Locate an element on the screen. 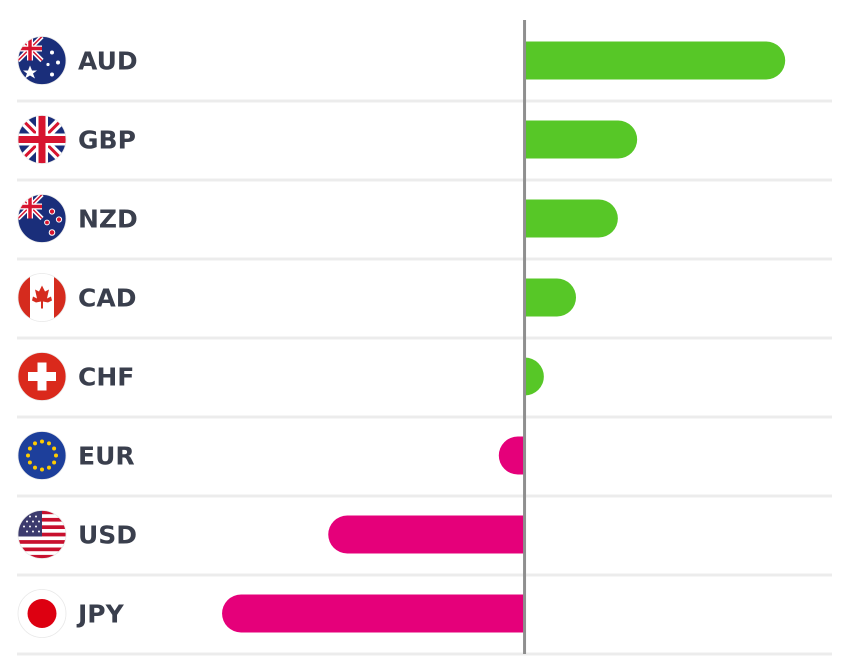  bar-chf is located at coordinates (534, 376).